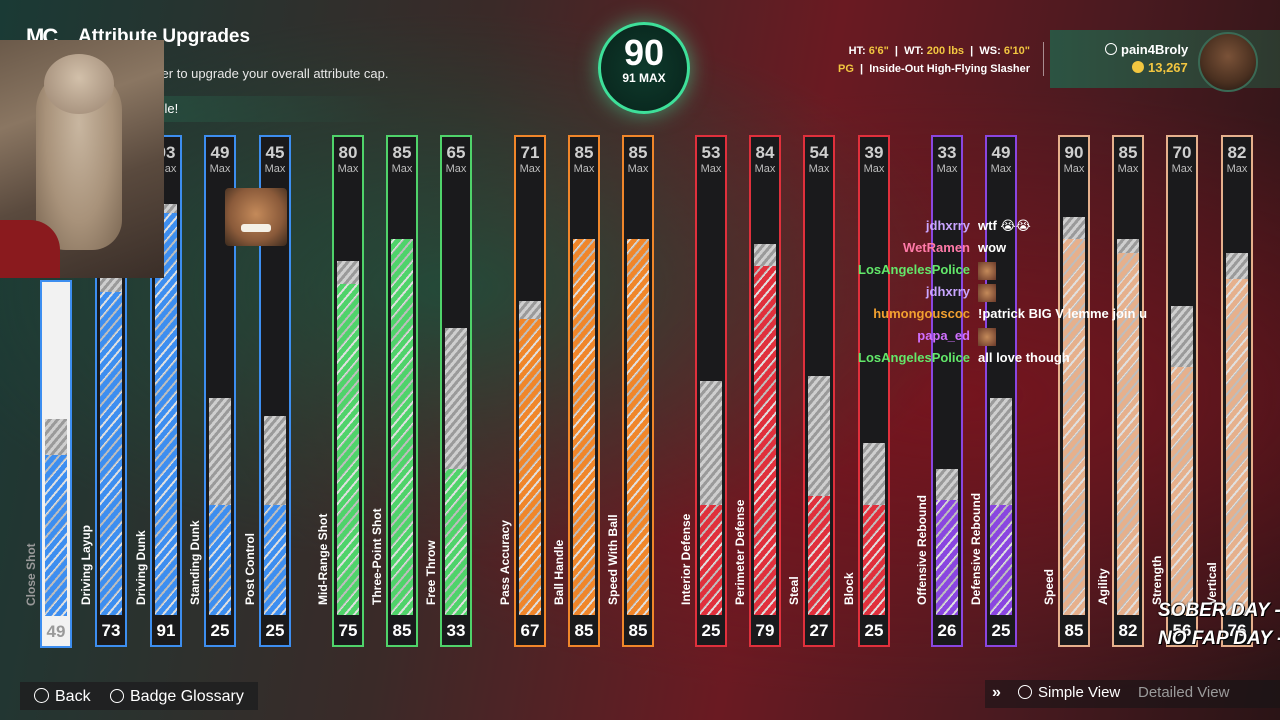 This screenshot has width=1280, height=720. What do you see at coordinates (1160, 67) in the screenshot?
I see `vc-balance: 13,267` at bounding box center [1160, 67].